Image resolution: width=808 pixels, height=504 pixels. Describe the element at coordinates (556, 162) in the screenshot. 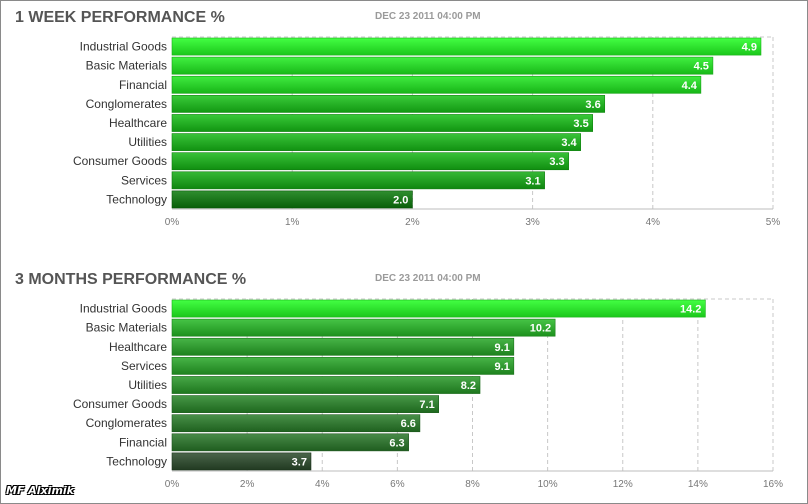

I see `data-label: 3.3` at that location.